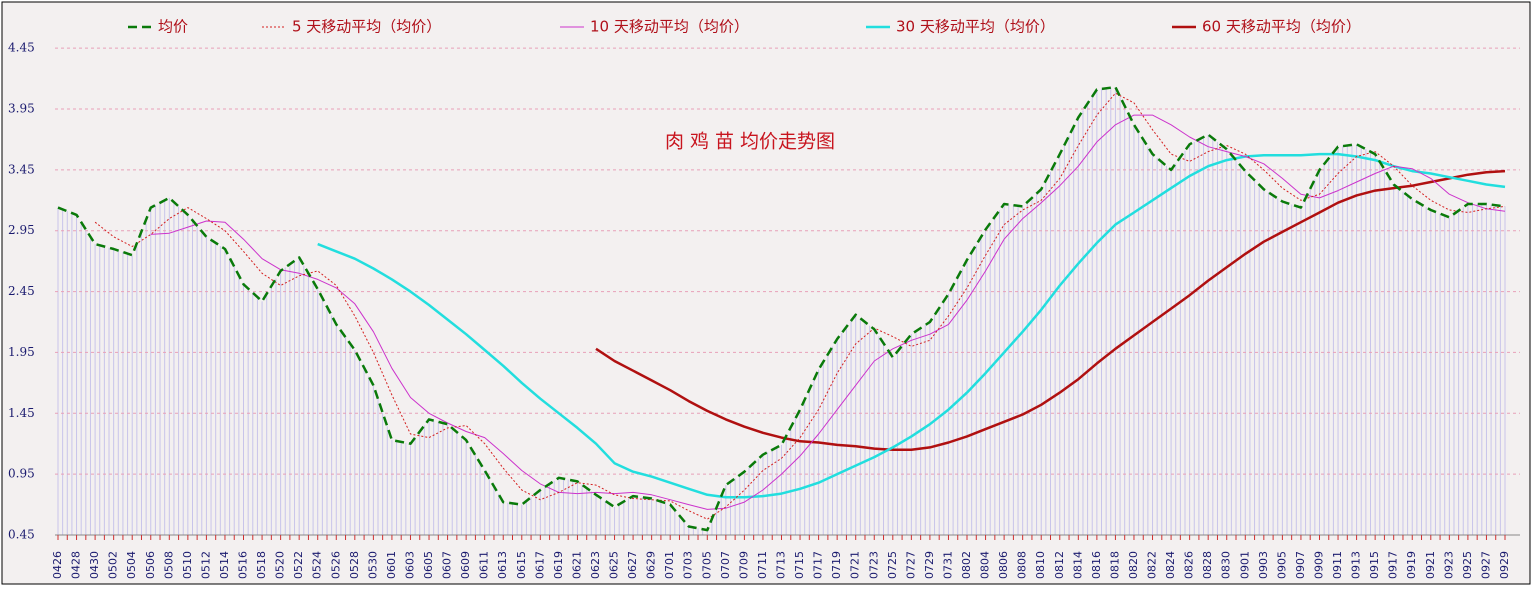 The height and width of the screenshot is (601, 1535). What do you see at coordinates (447, 565) in the screenshot?
I see `x-tick-label: 0607` at bounding box center [447, 565].